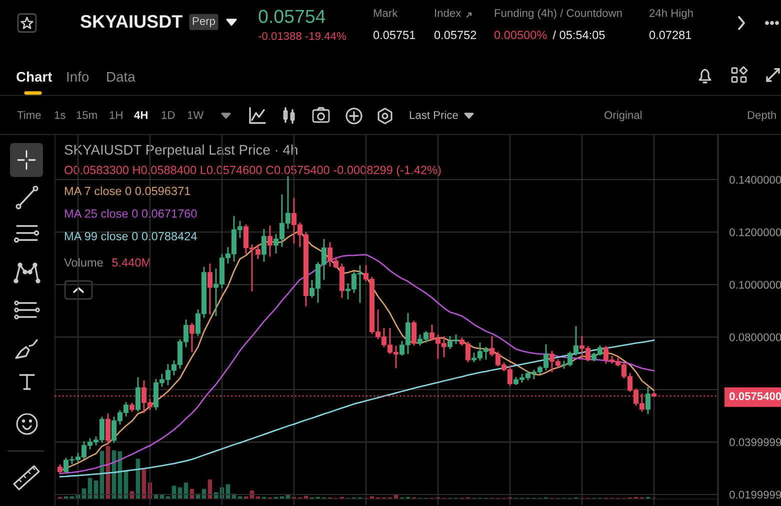  I want to click on y-tick-label: 0.1200000, so click(755, 232).